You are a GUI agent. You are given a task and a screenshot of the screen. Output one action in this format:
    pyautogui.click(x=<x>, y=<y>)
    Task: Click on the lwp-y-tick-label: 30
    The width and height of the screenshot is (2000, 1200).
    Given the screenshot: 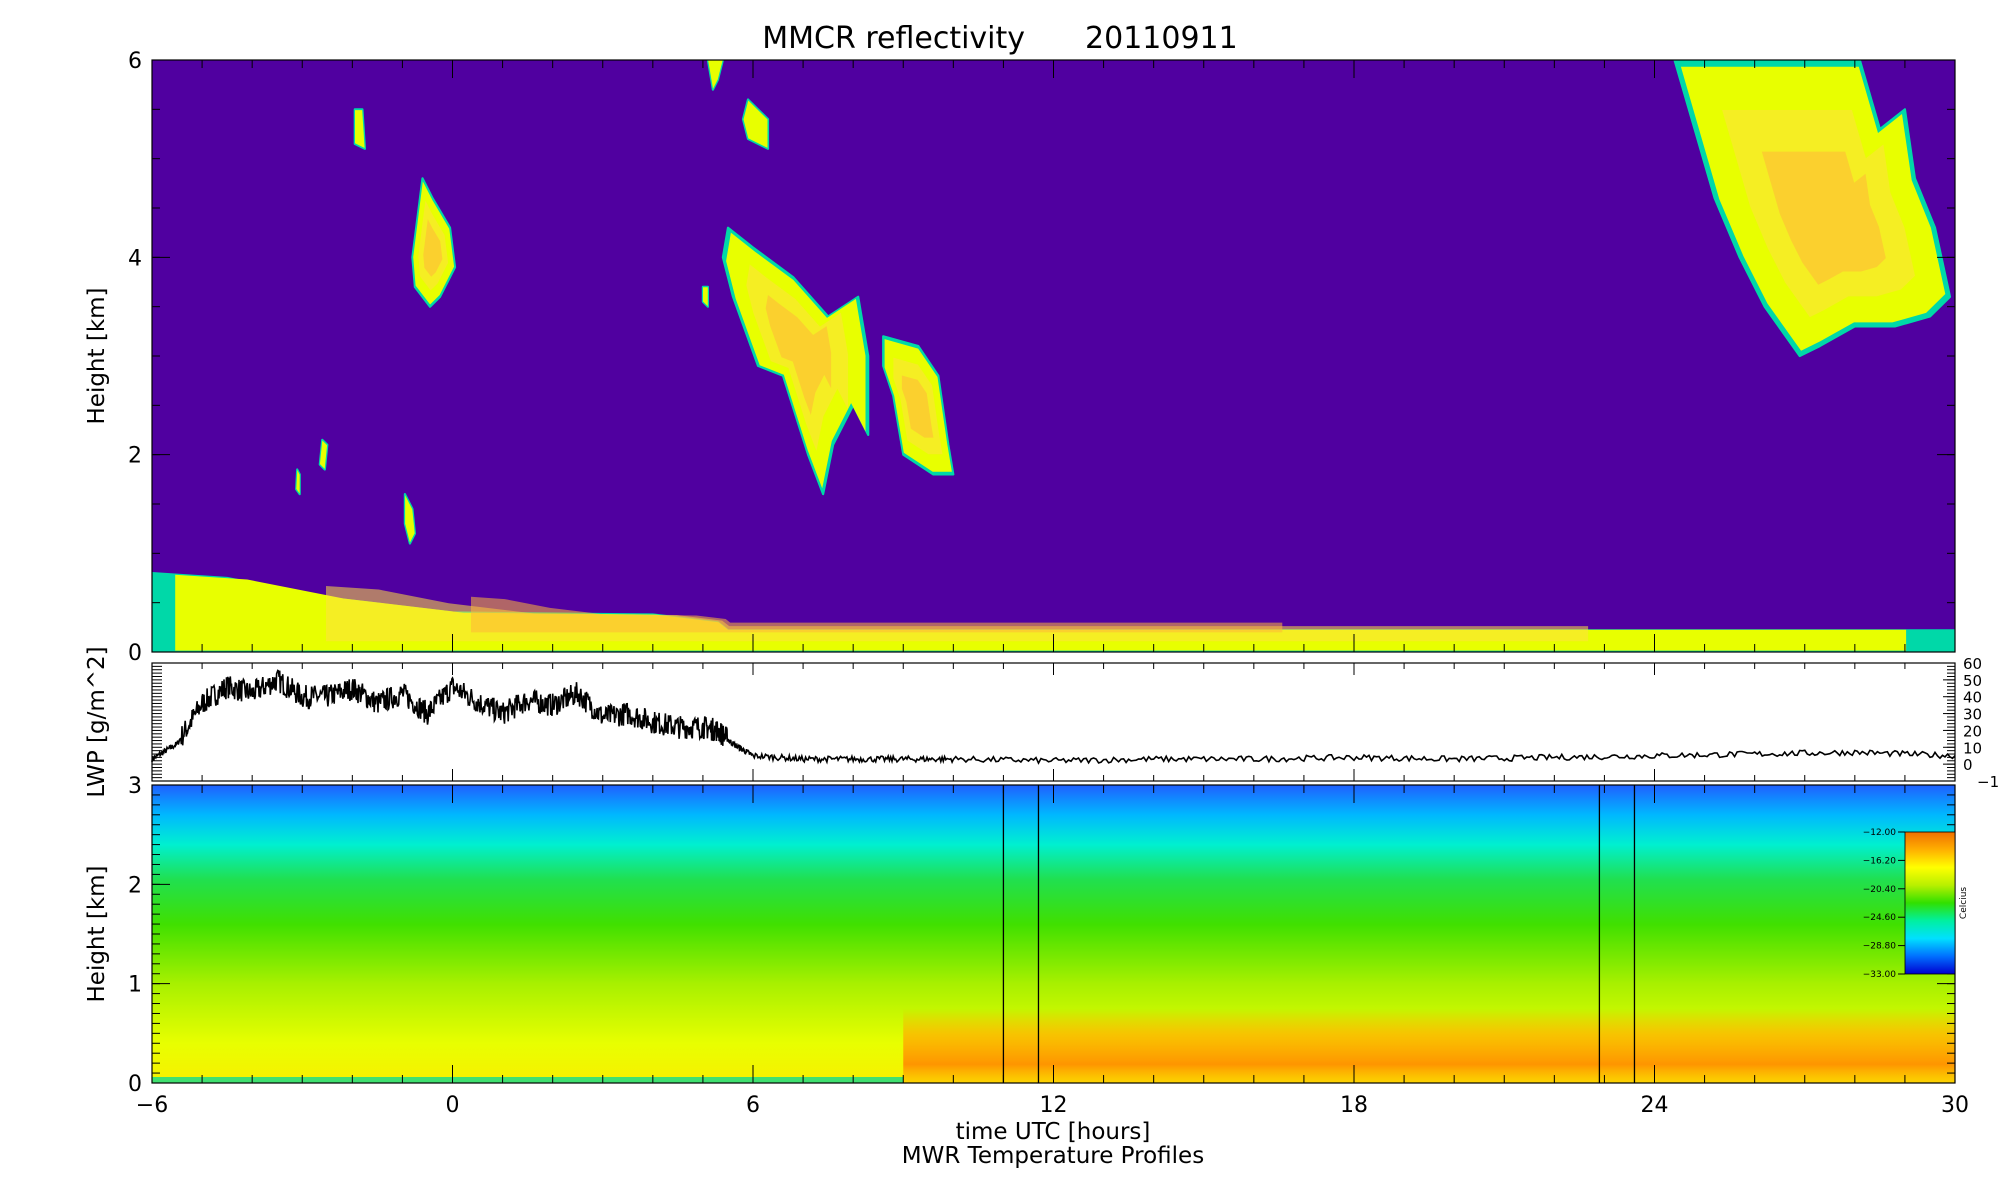 What is the action you would take?
    pyautogui.click(x=1972, y=715)
    